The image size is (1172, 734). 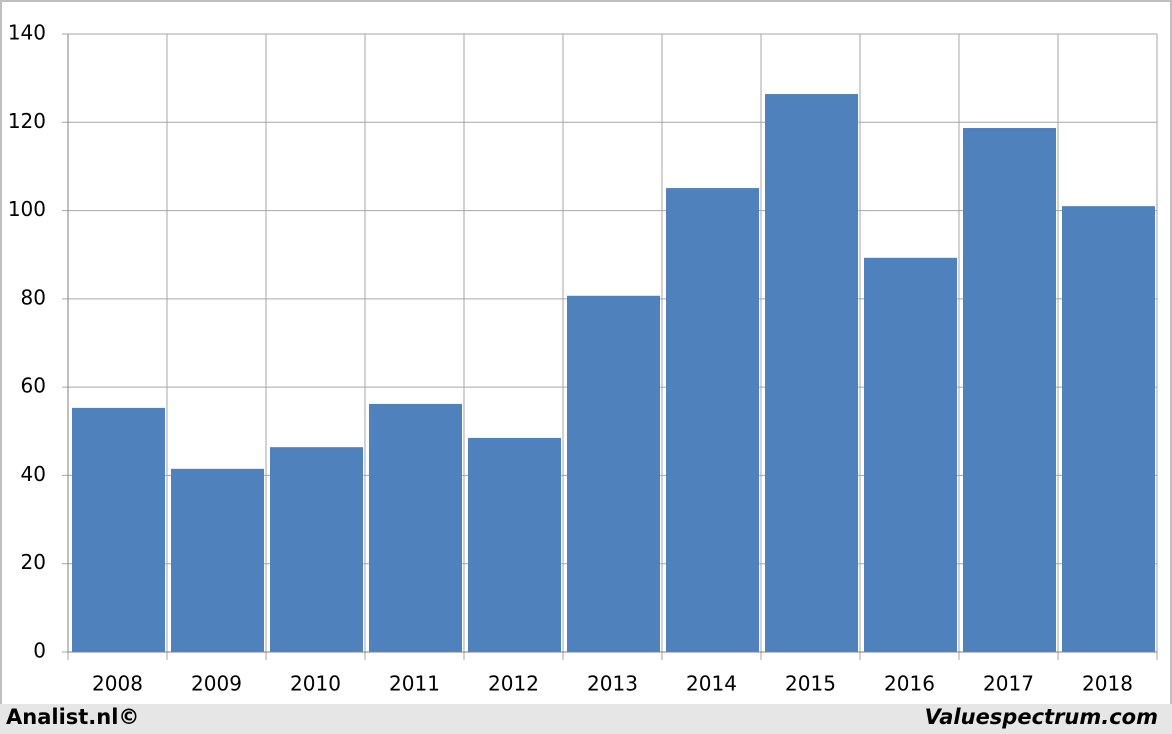 What do you see at coordinates (315, 684) in the screenshot?
I see `x-tick-label: 2010` at bounding box center [315, 684].